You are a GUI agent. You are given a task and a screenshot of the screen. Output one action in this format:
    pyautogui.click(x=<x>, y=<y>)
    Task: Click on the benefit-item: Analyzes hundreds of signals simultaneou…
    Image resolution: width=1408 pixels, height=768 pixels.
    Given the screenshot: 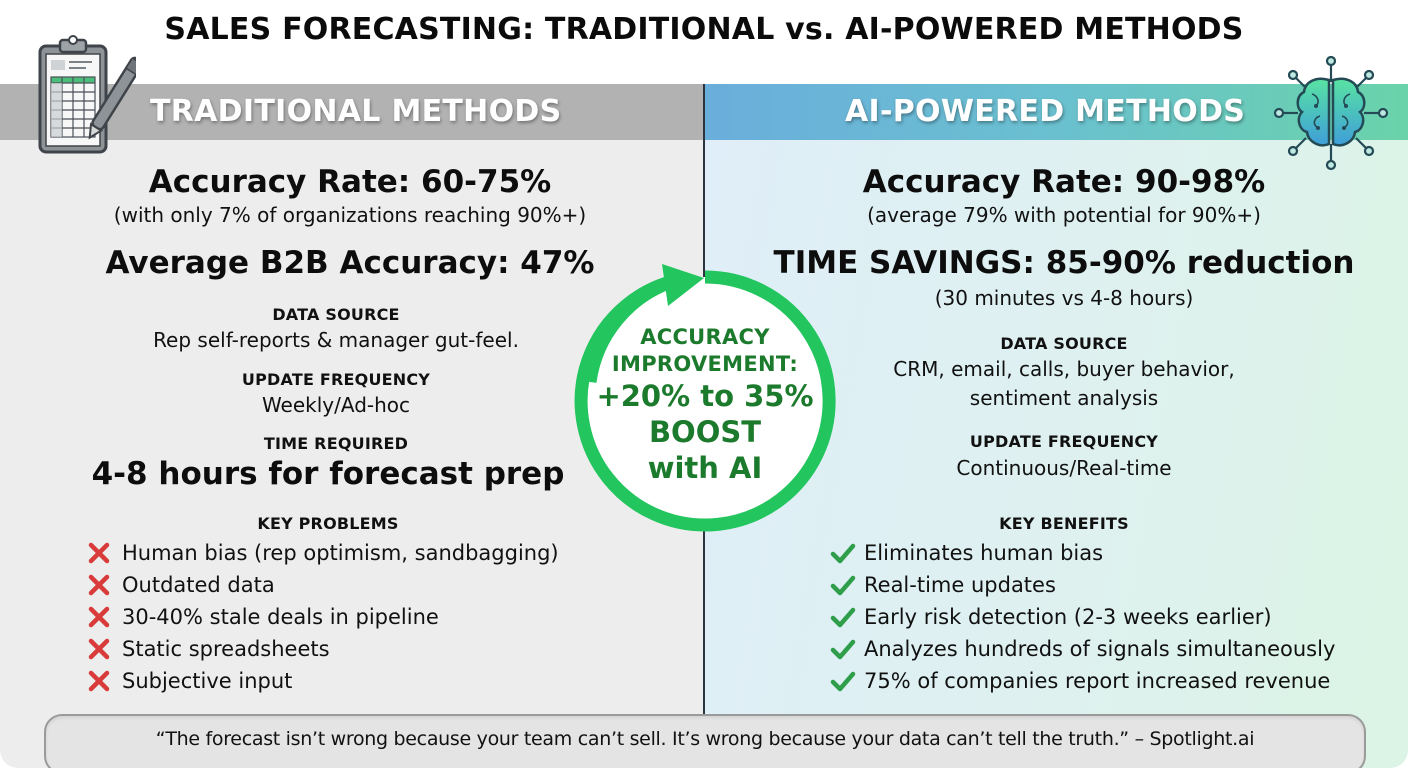 What is the action you would take?
    pyautogui.click(x=1082, y=649)
    